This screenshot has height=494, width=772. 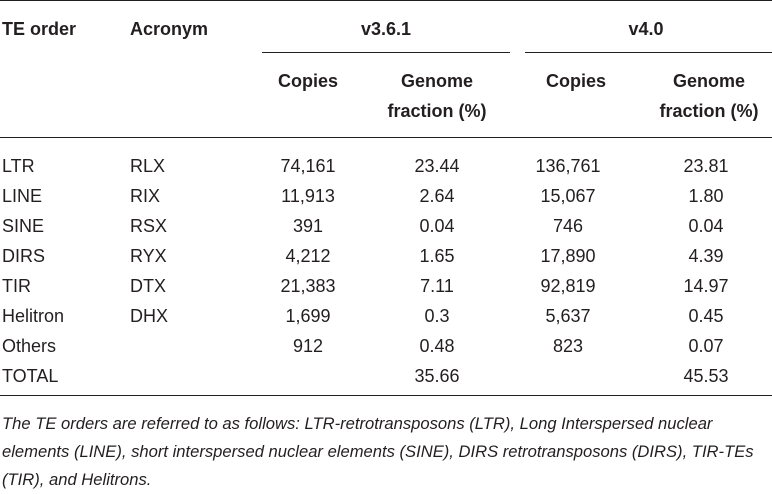 I want to click on table-cell: 0.48, so click(x=436, y=346).